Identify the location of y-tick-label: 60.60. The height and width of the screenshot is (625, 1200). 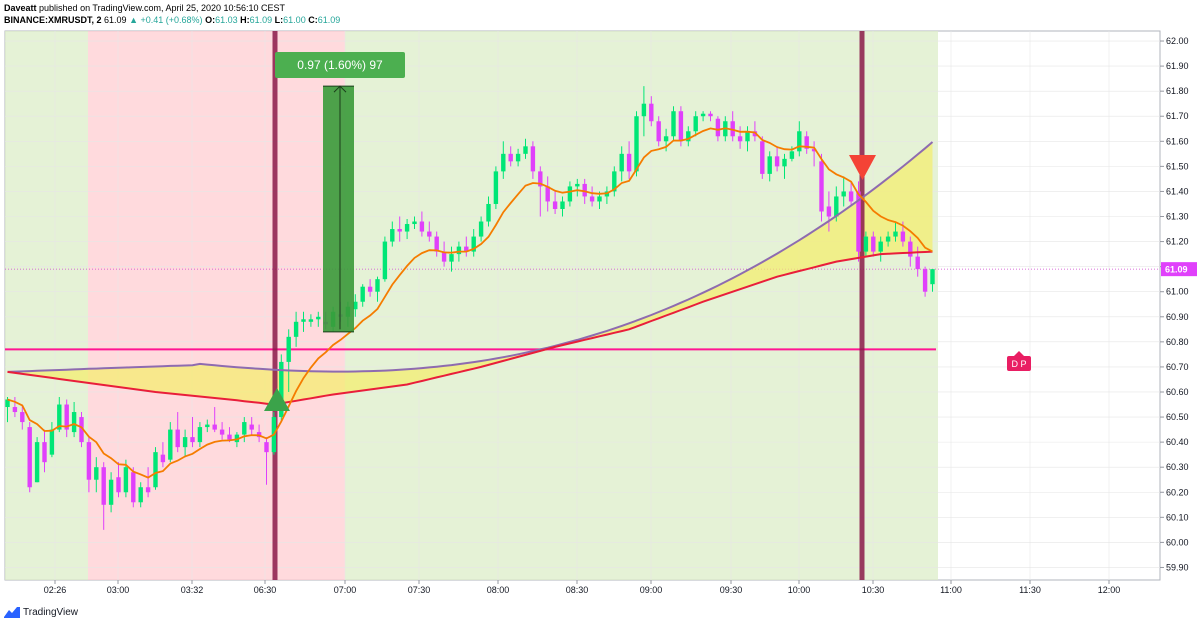
(1177, 392).